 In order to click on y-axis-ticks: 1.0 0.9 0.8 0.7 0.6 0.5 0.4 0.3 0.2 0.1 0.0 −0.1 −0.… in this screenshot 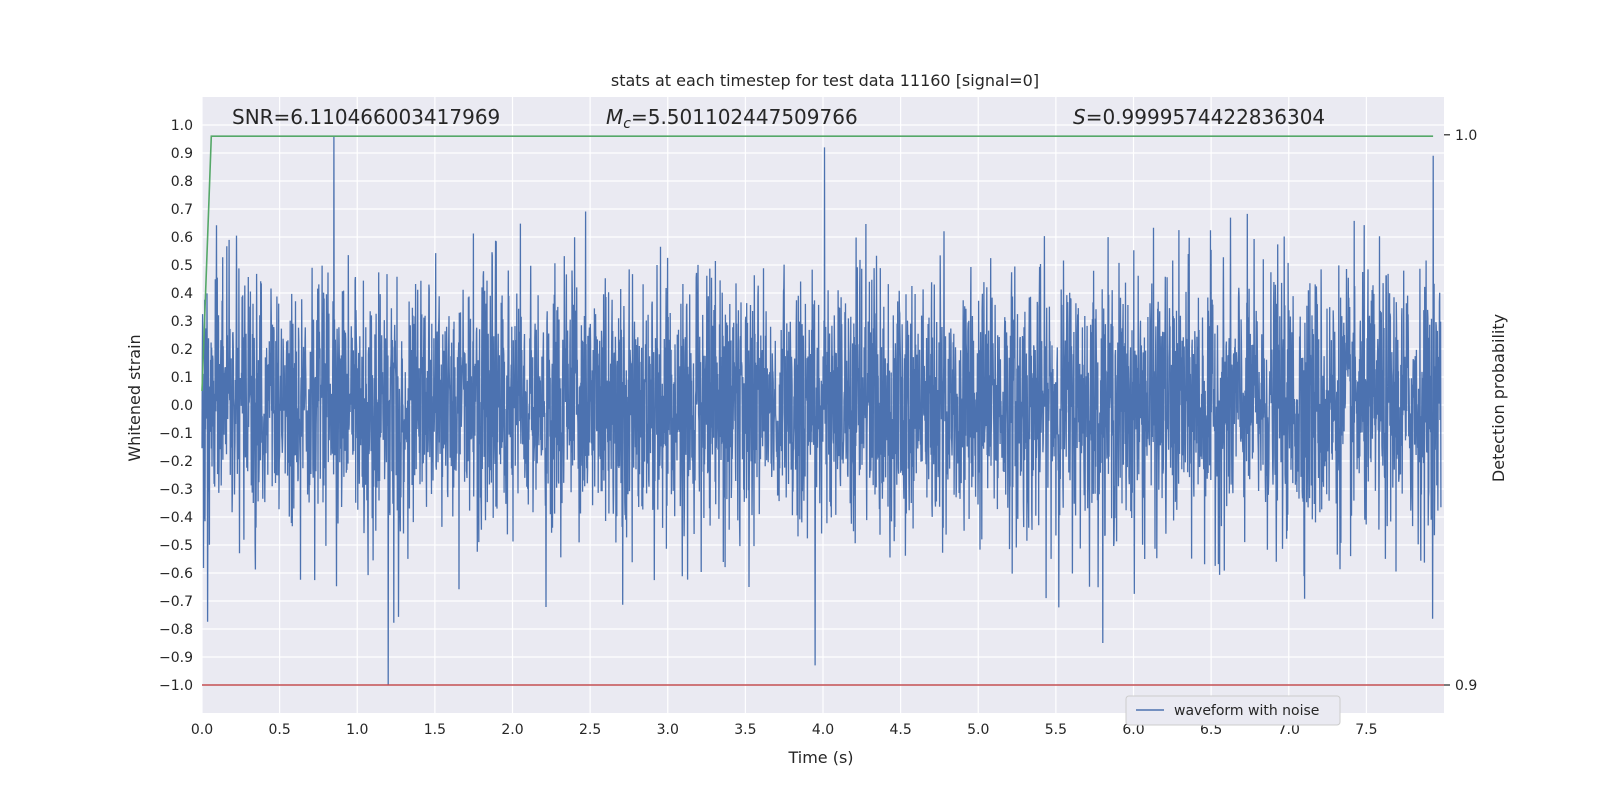, I will do `click(176, 406)`.